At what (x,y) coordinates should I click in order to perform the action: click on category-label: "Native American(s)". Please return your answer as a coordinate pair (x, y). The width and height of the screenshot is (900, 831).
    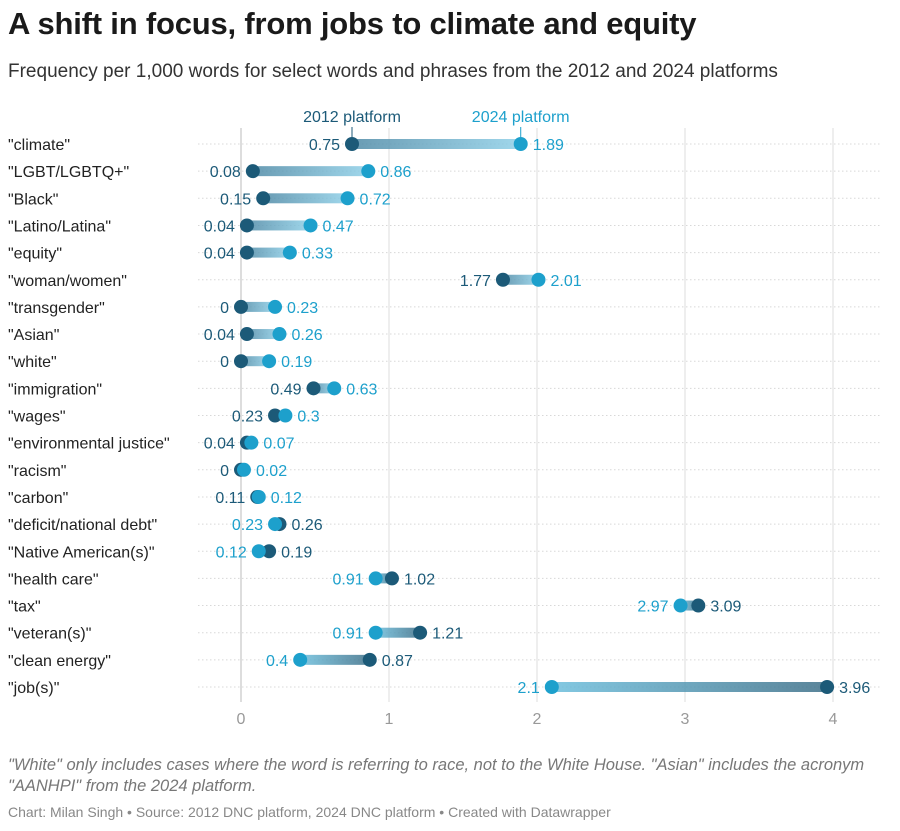
    Looking at the image, I should click on (81, 552).